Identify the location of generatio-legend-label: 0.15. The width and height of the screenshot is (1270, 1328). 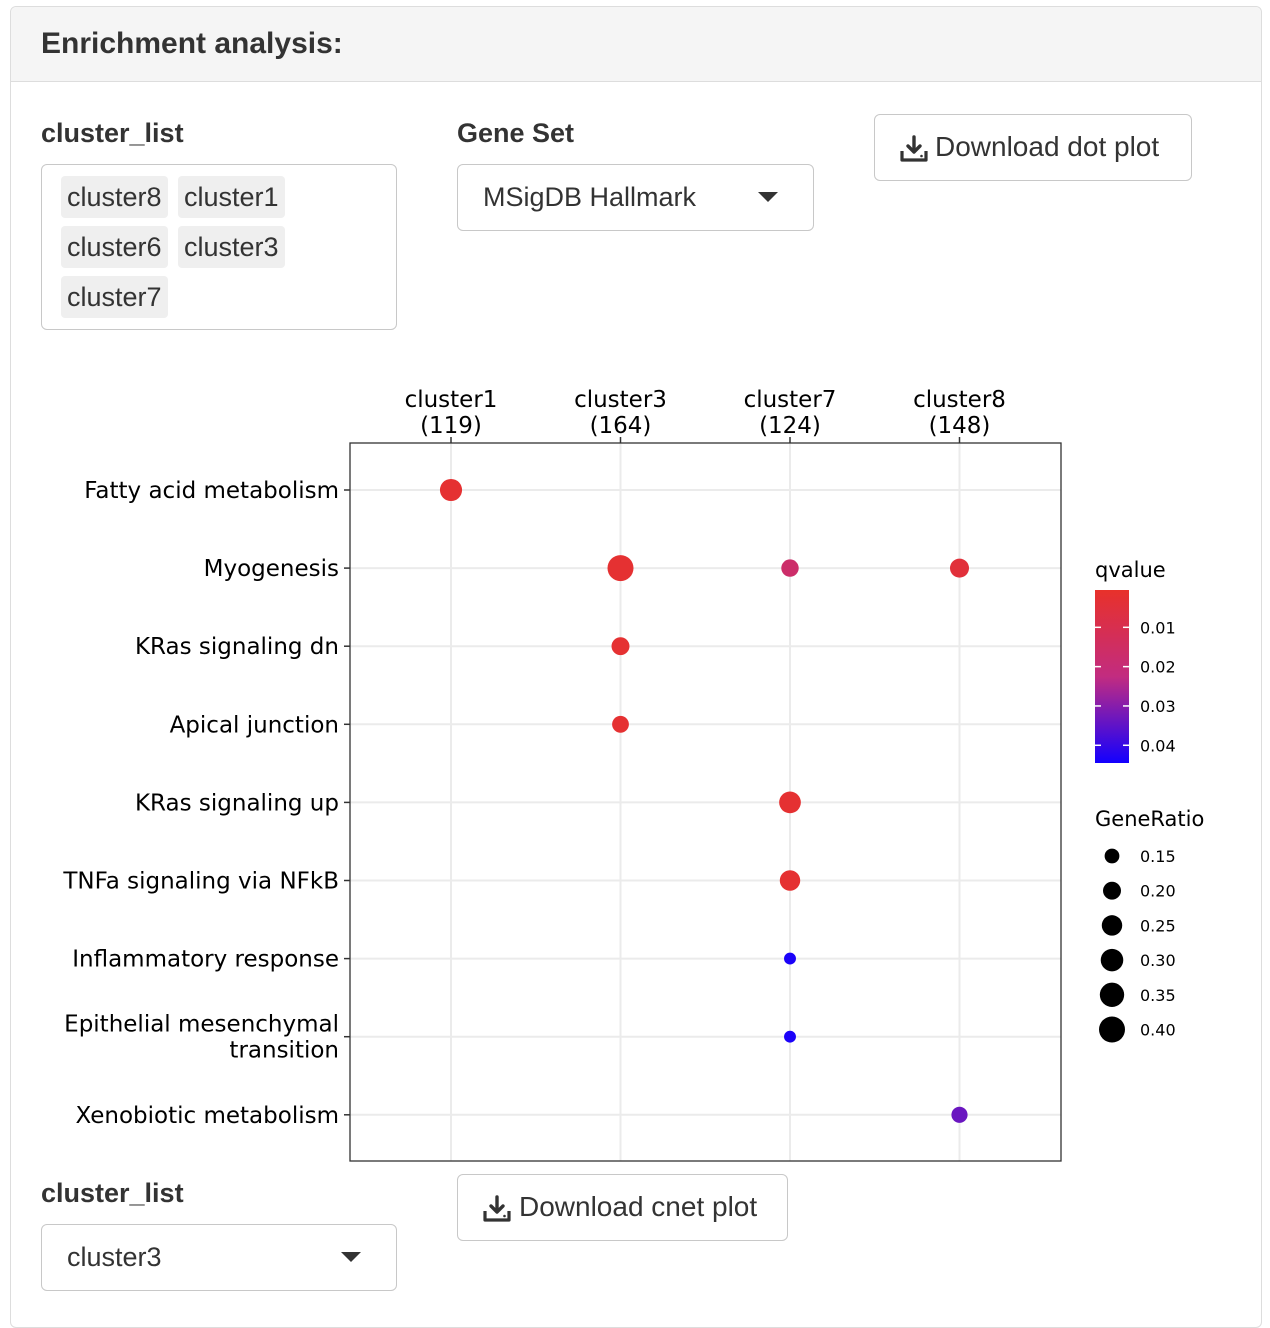
(1158, 856).